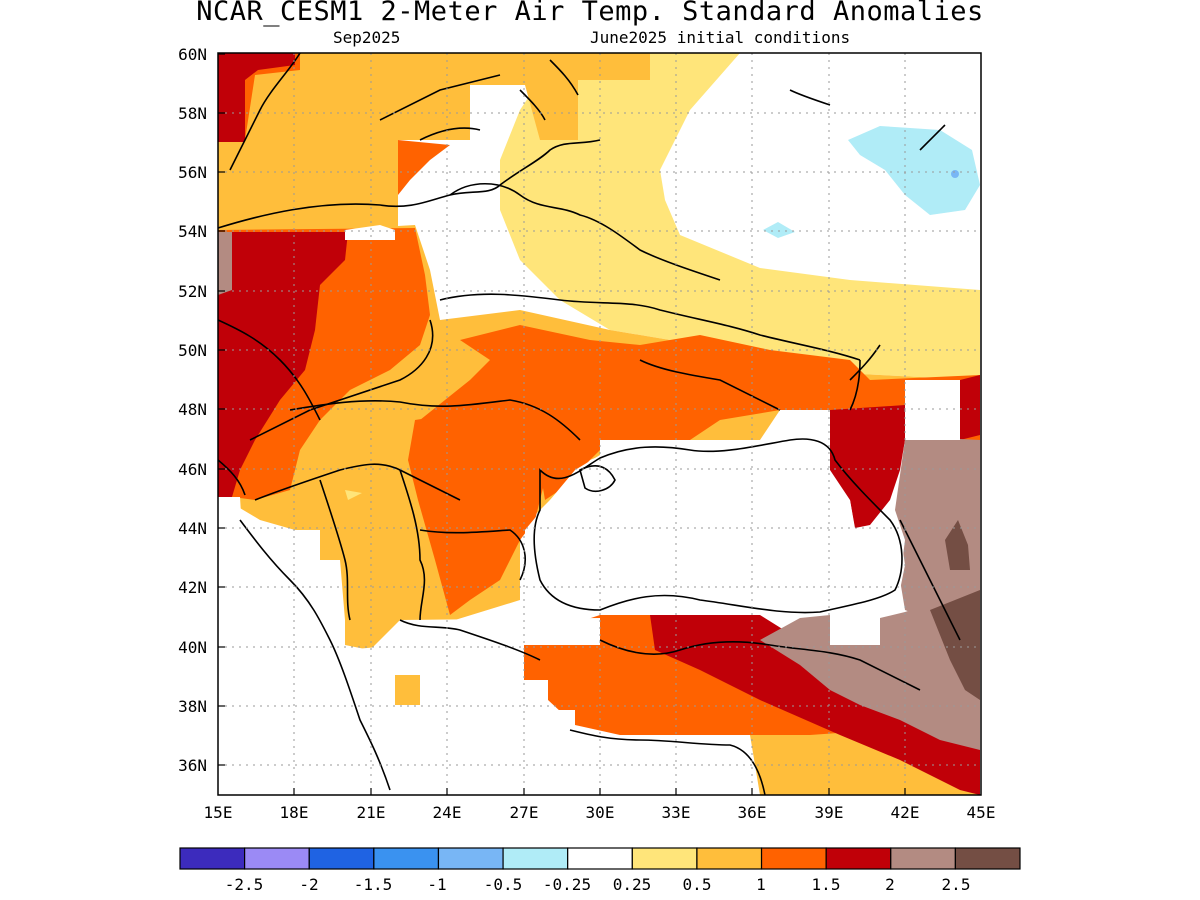 This screenshot has height=900, width=1200. I want to click on cool-anomaly-region, so click(914, 170).